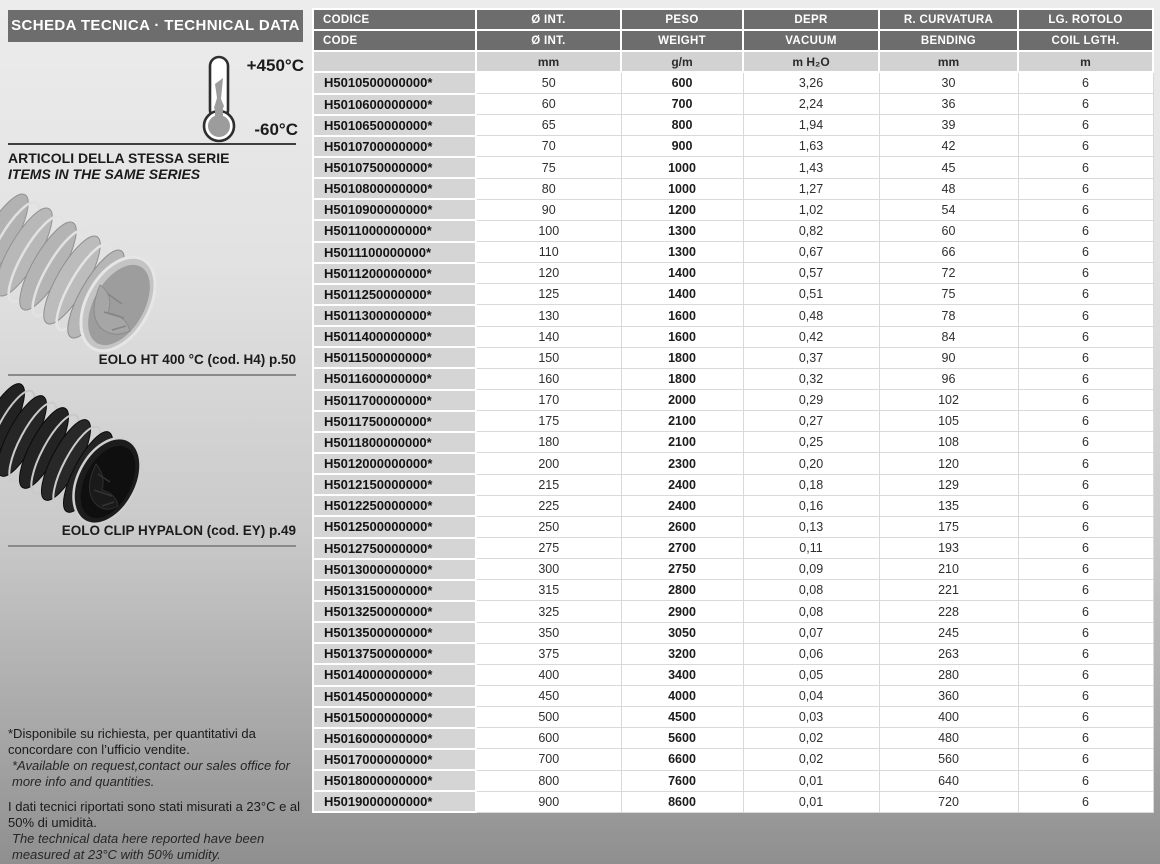 This screenshot has height=864, width=1160. What do you see at coordinates (394, 337) in the screenshot?
I see `code-cell: H5011400000000*` at bounding box center [394, 337].